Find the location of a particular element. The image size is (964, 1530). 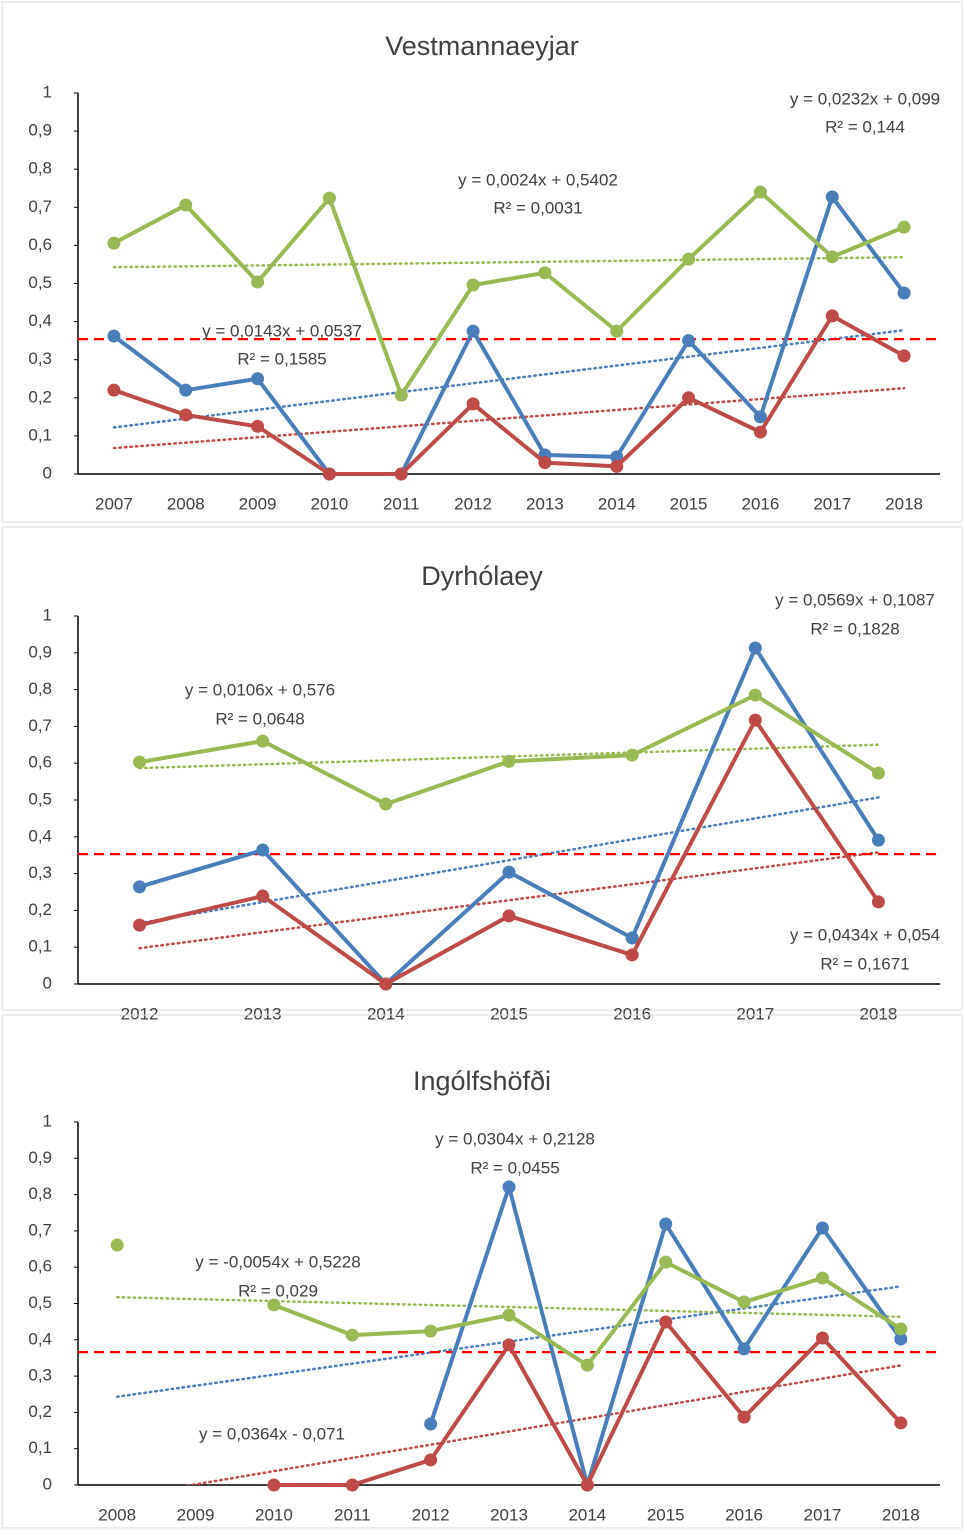

y-tick-label: 0,2 is located at coordinates (40, 1411).